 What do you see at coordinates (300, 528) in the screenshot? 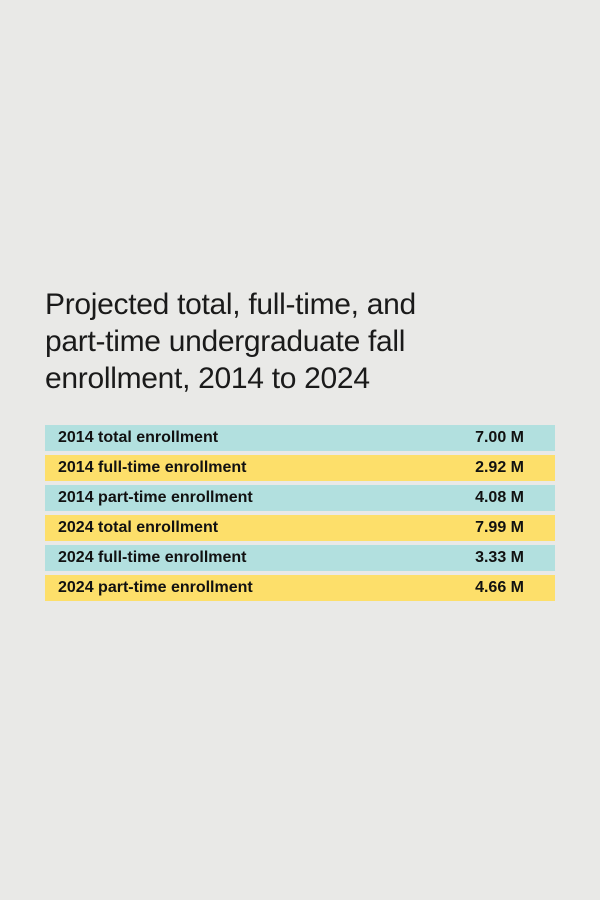
I see `table-row: 2024 total enrollment 7.99 M` at bounding box center [300, 528].